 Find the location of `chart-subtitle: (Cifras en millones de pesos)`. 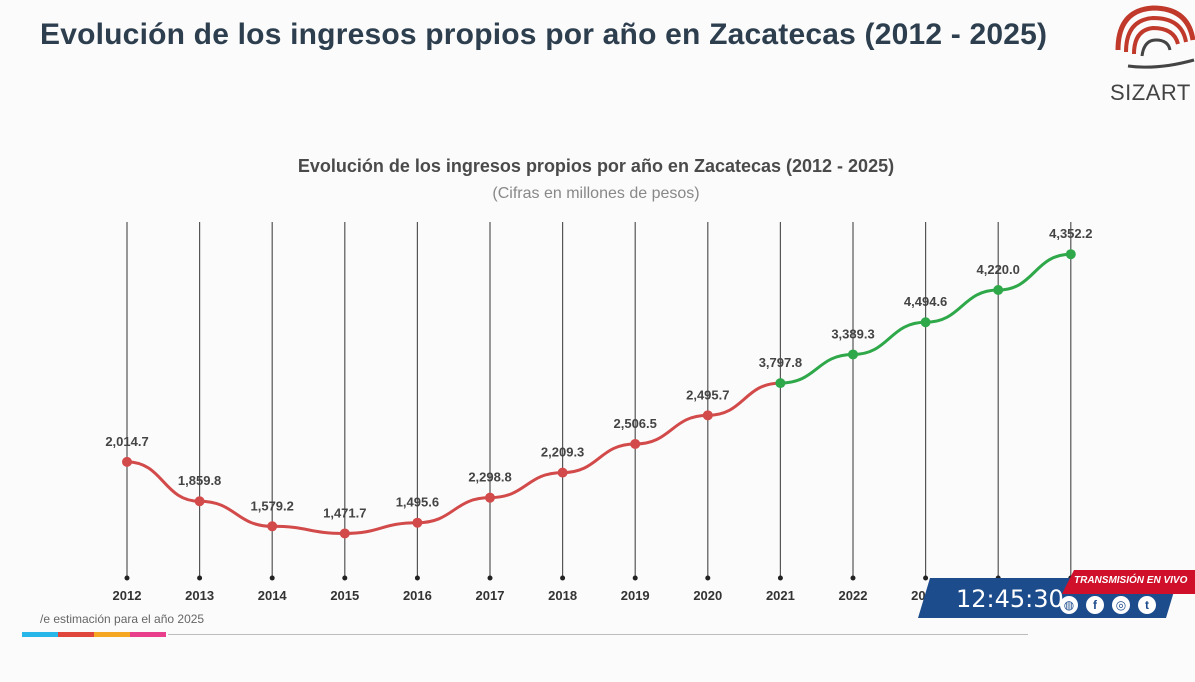

chart-subtitle: (Cifras en millones de pesos) is located at coordinates (595, 193).